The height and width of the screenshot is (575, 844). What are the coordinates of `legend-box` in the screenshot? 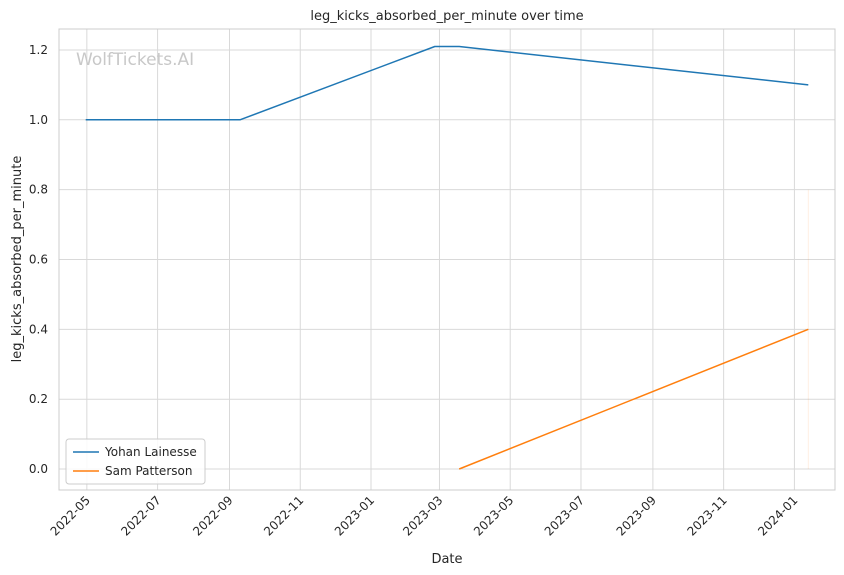 It's located at (135, 461).